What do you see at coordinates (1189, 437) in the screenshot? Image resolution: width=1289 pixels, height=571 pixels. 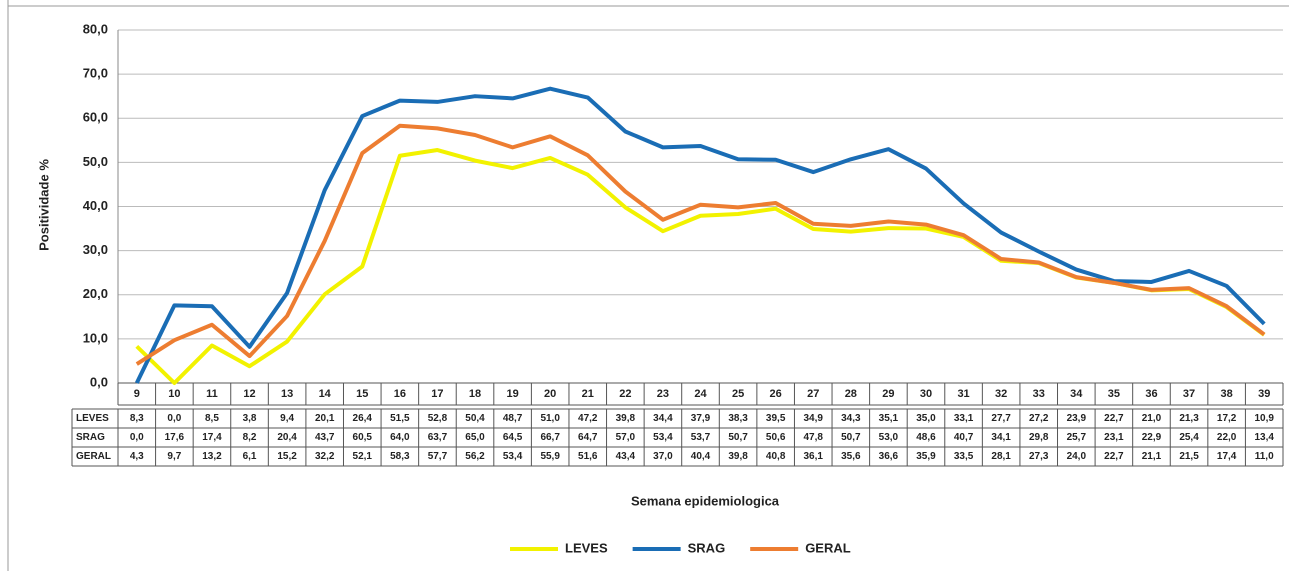 I see `data-label: 25,4` at bounding box center [1189, 437].